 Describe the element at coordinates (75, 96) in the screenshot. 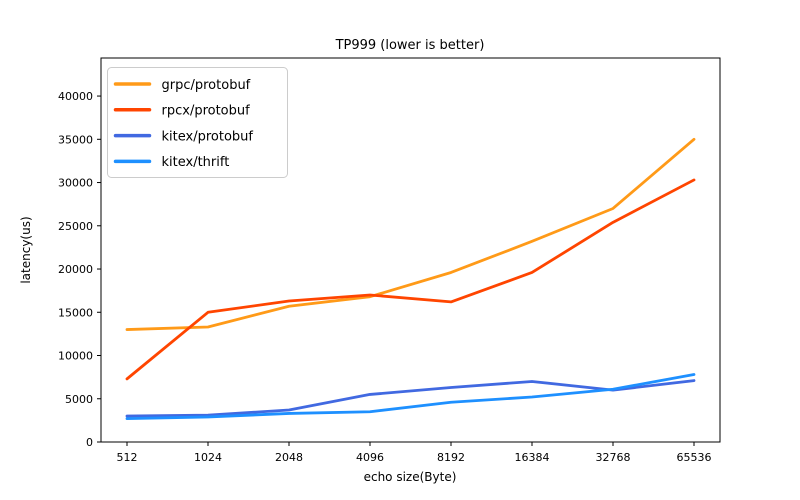

I see `y-tick-label: 40000` at that location.